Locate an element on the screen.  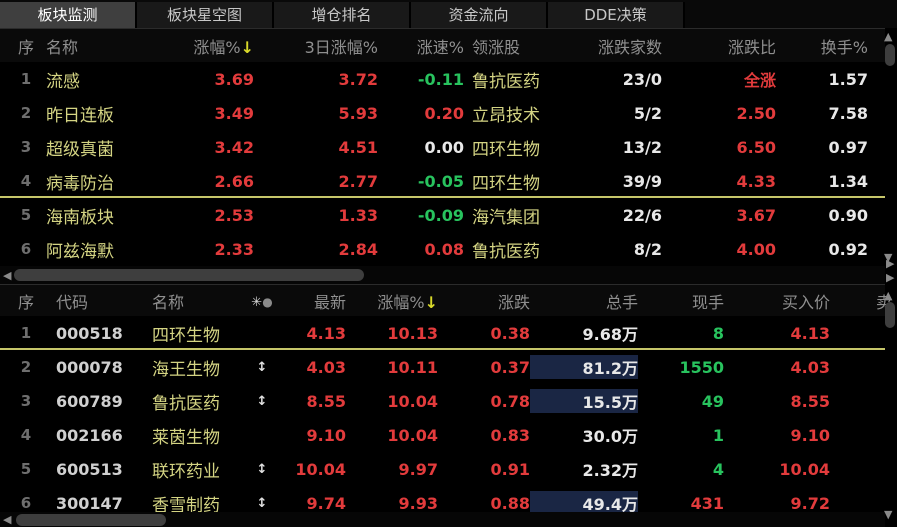
col-seq: 序 is located at coordinates (25, 47).